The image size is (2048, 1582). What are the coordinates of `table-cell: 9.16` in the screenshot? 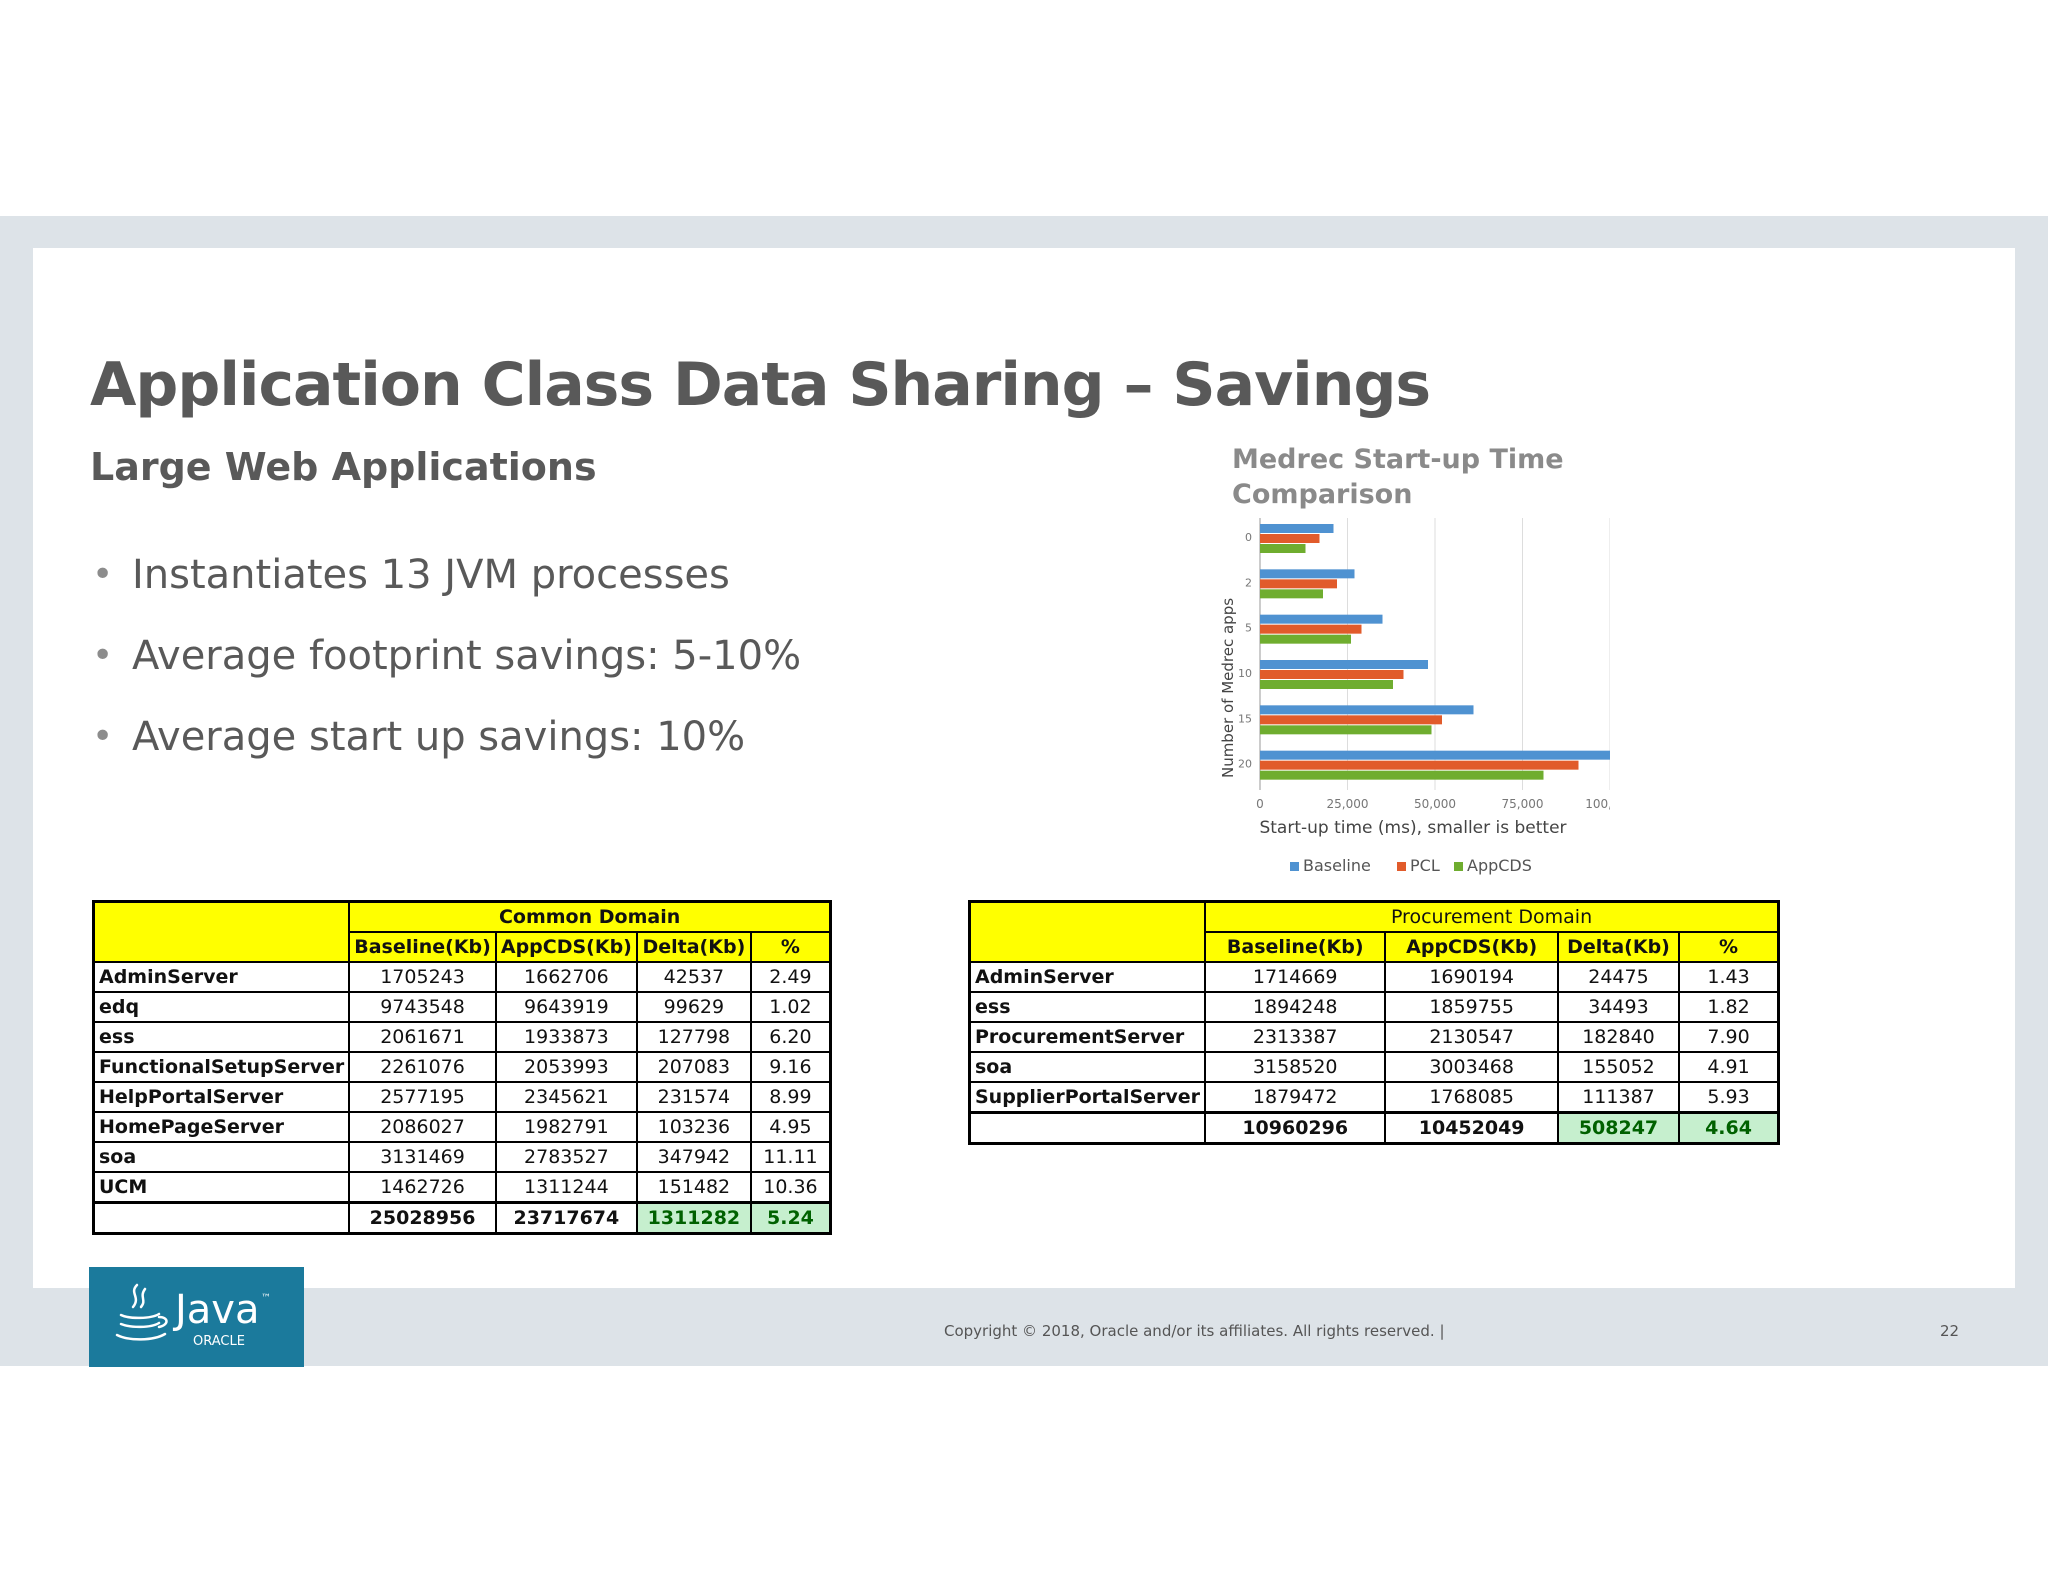 It's located at (790, 1067).